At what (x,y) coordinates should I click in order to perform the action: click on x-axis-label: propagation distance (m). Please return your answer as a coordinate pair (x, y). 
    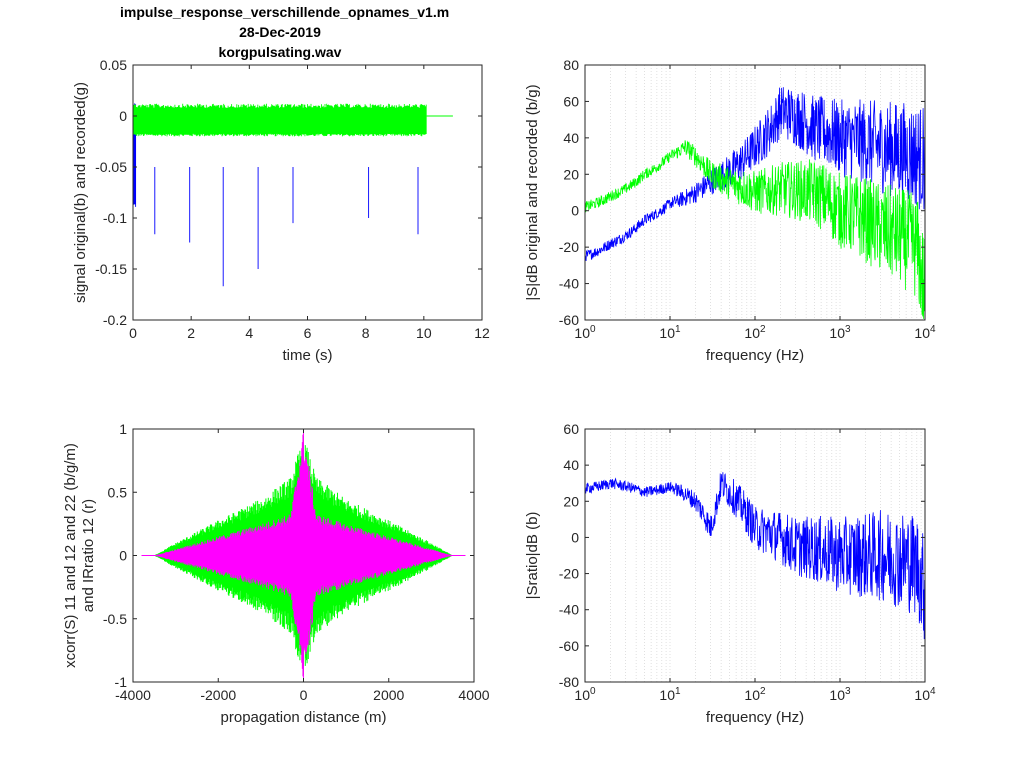
    Looking at the image, I should click on (304, 717).